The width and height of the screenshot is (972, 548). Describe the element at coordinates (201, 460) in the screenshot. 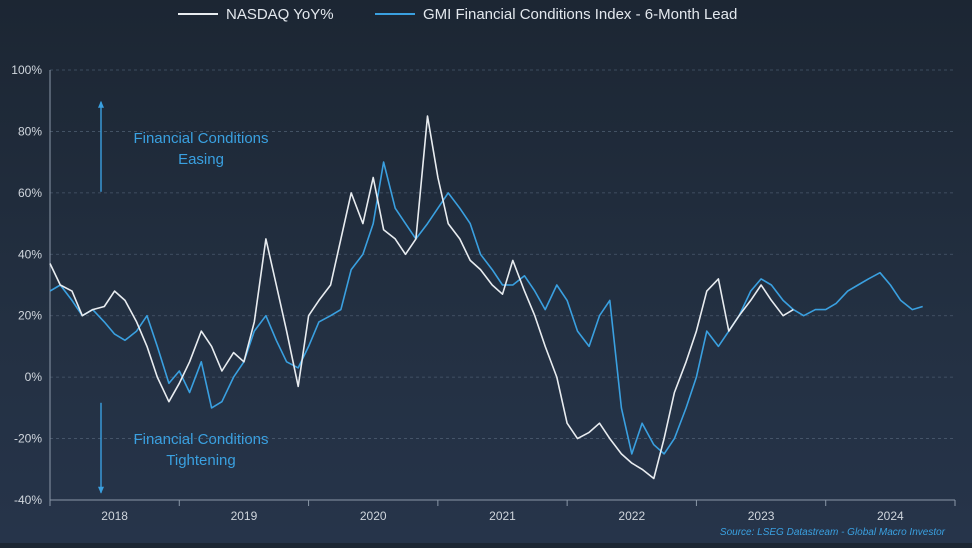

I see `annotation-text: Tightening` at that location.